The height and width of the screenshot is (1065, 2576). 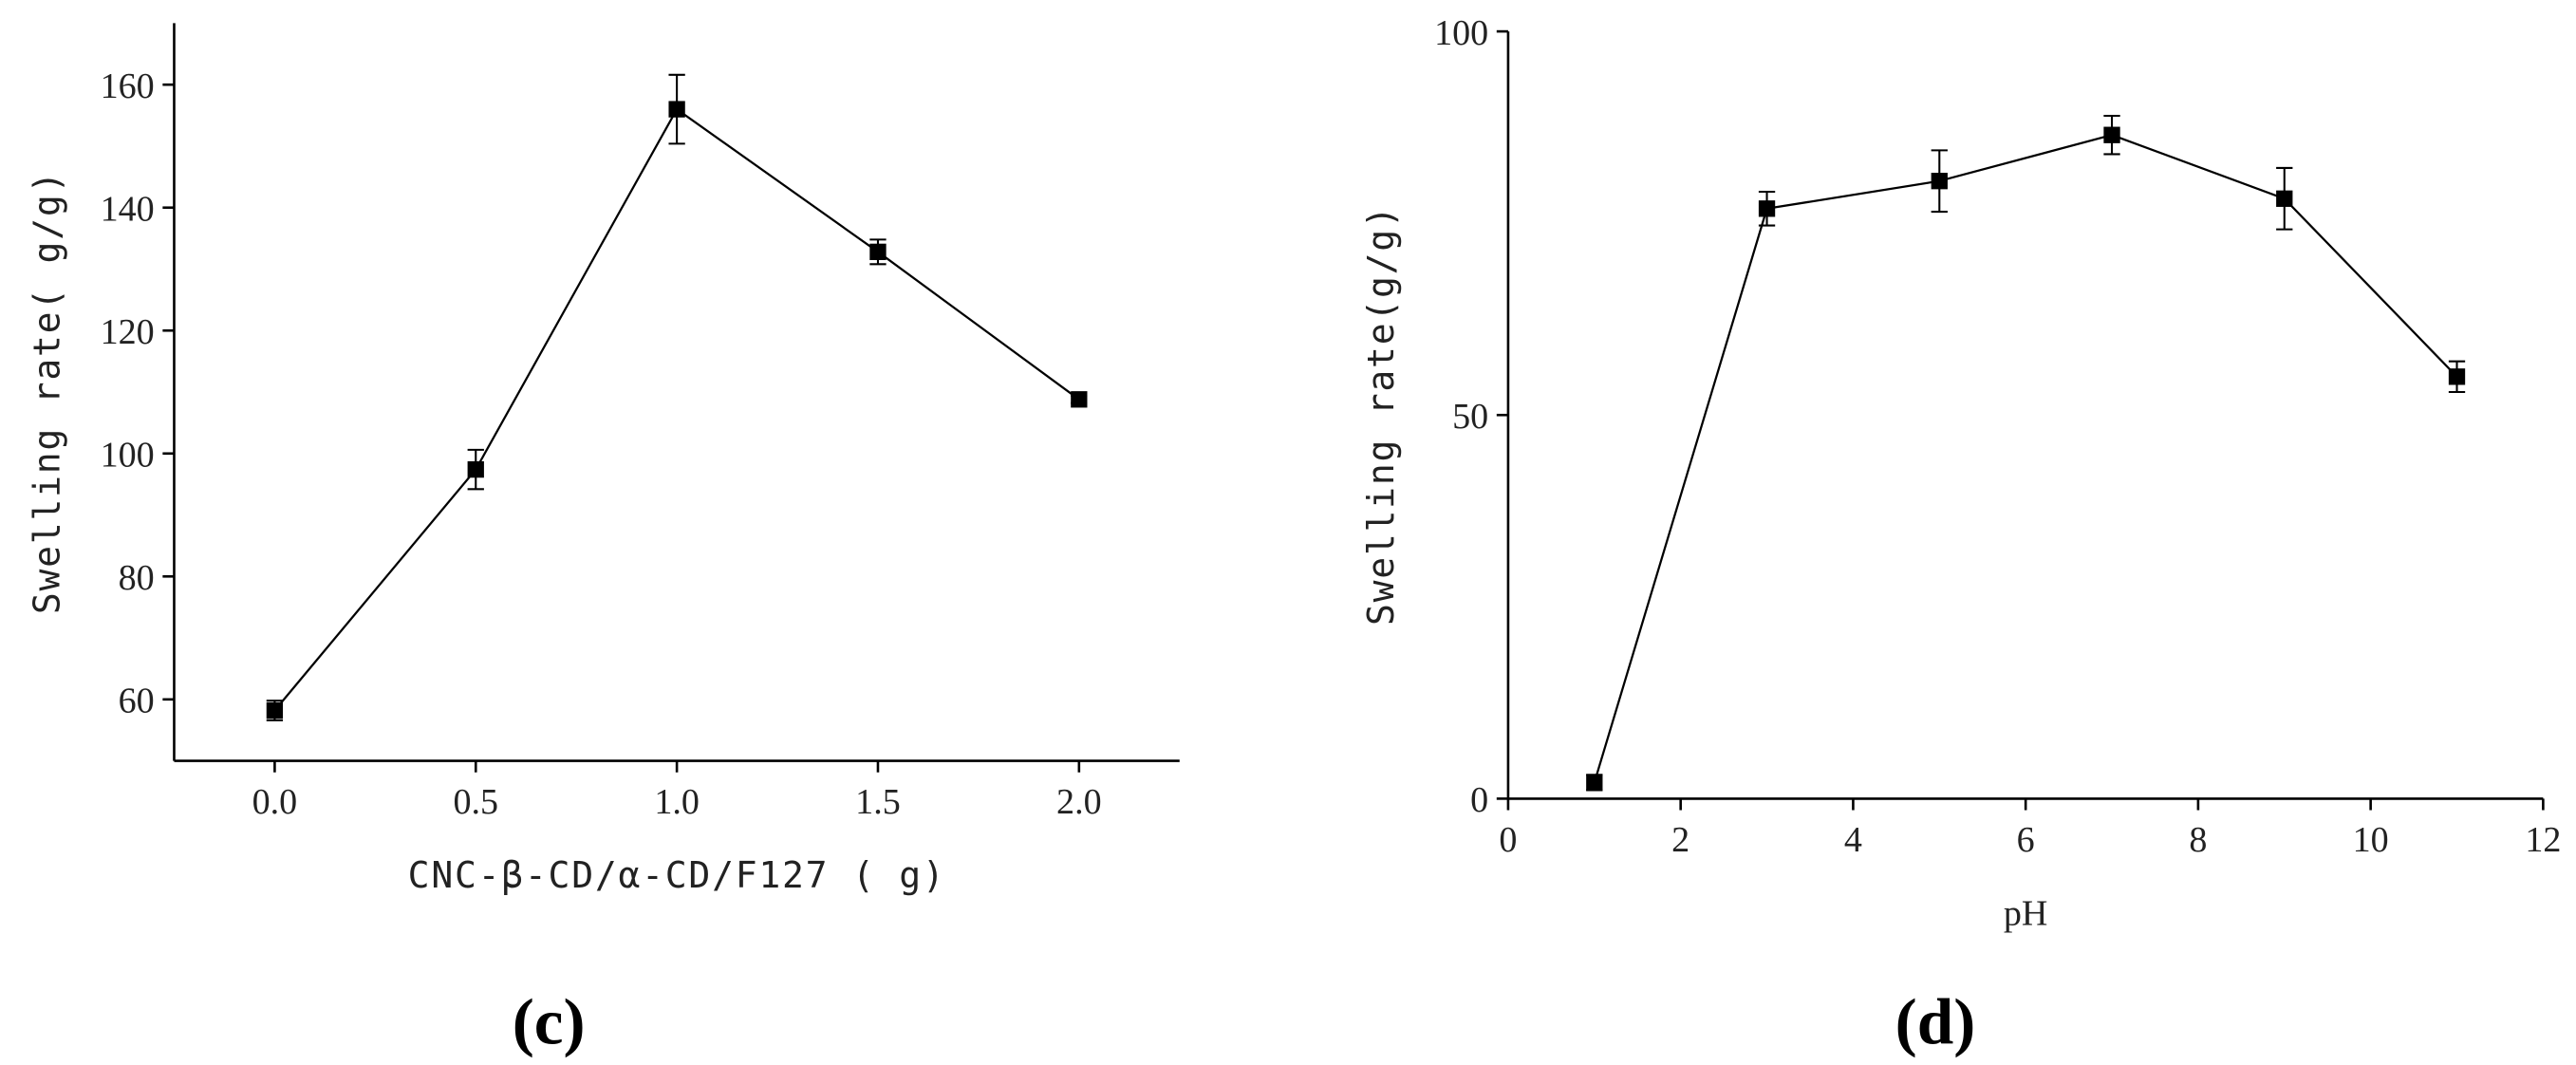 What do you see at coordinates (677, 875) in the screenshot?
I see `x-axis-label: CNC-β-CD/α-CD/F127 ( g)` at bounding box center [677, 875].